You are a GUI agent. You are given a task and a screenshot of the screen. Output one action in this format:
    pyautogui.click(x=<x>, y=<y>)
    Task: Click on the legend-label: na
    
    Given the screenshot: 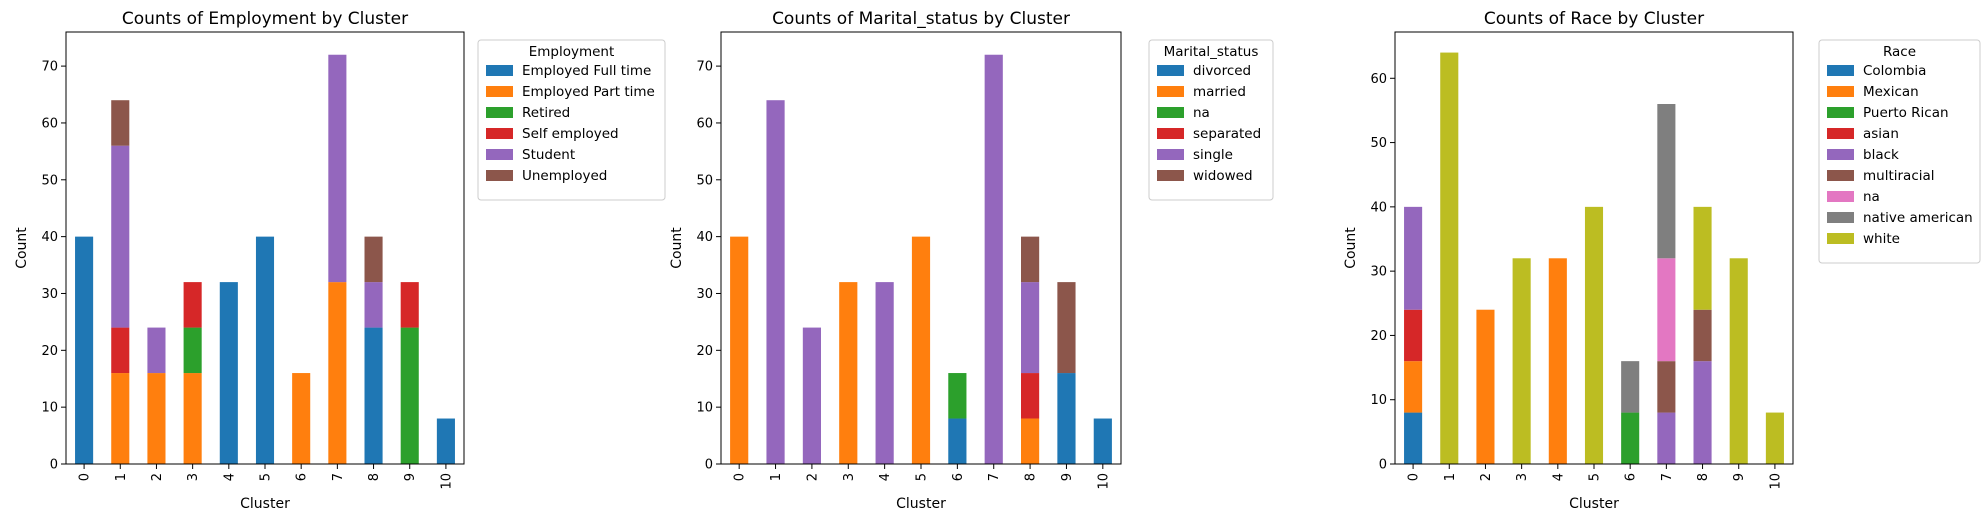 What is the action you would take?
    pyautogui.click(x=1201, y=113)
    